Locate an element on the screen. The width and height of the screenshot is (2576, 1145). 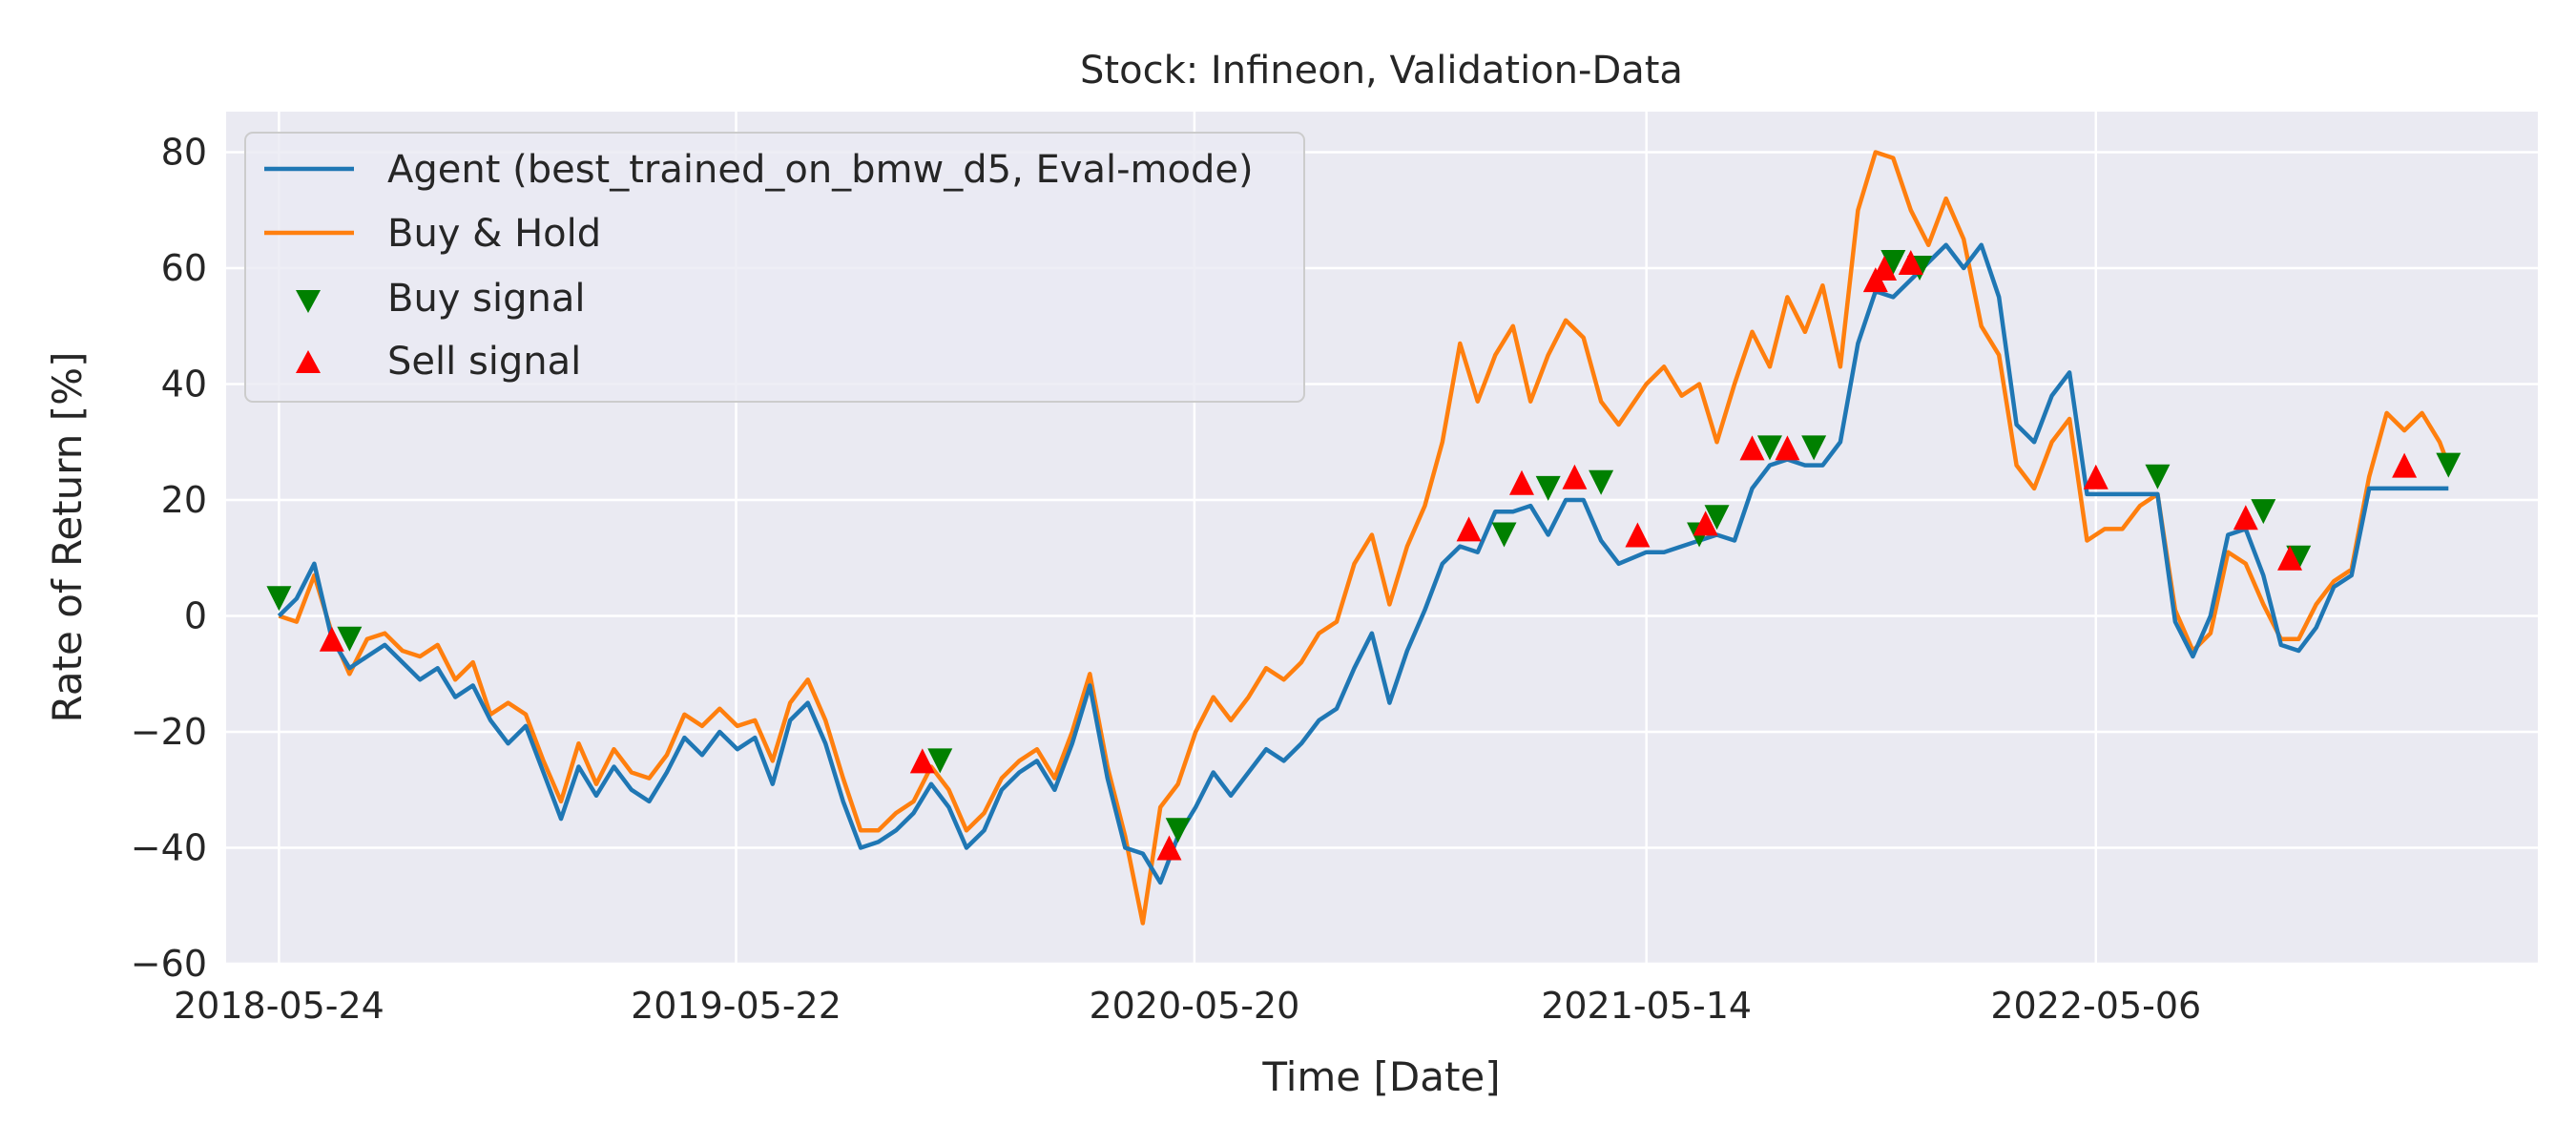
y-tick-label: 40 is located at coordinates (184, 385).